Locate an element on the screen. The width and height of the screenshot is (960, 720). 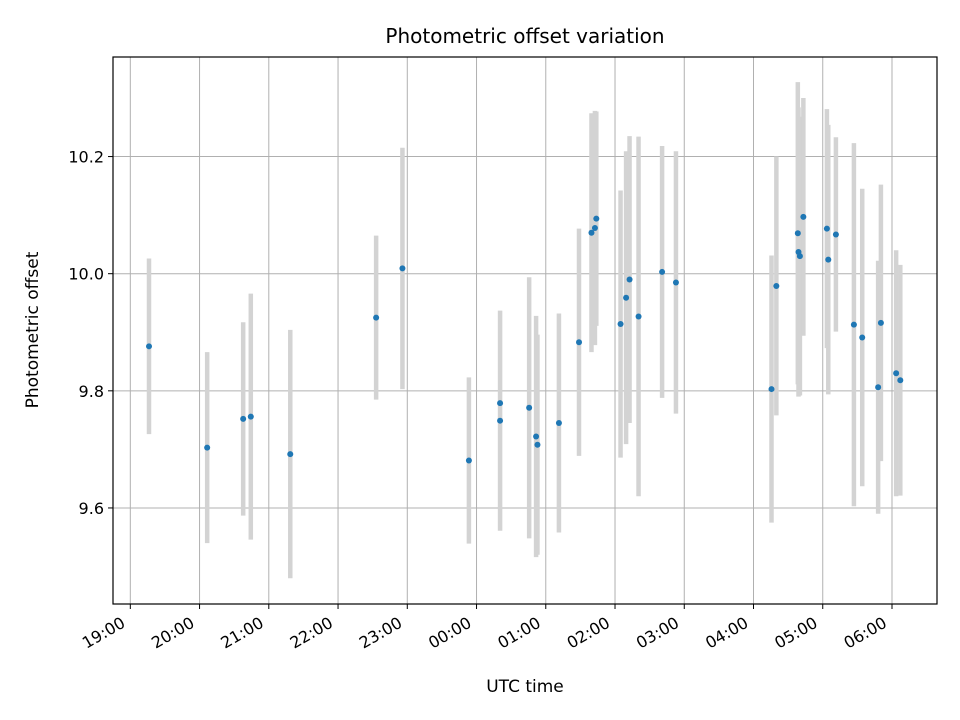
y-tick-label: 10.2 is located at coordinates (86, 157).